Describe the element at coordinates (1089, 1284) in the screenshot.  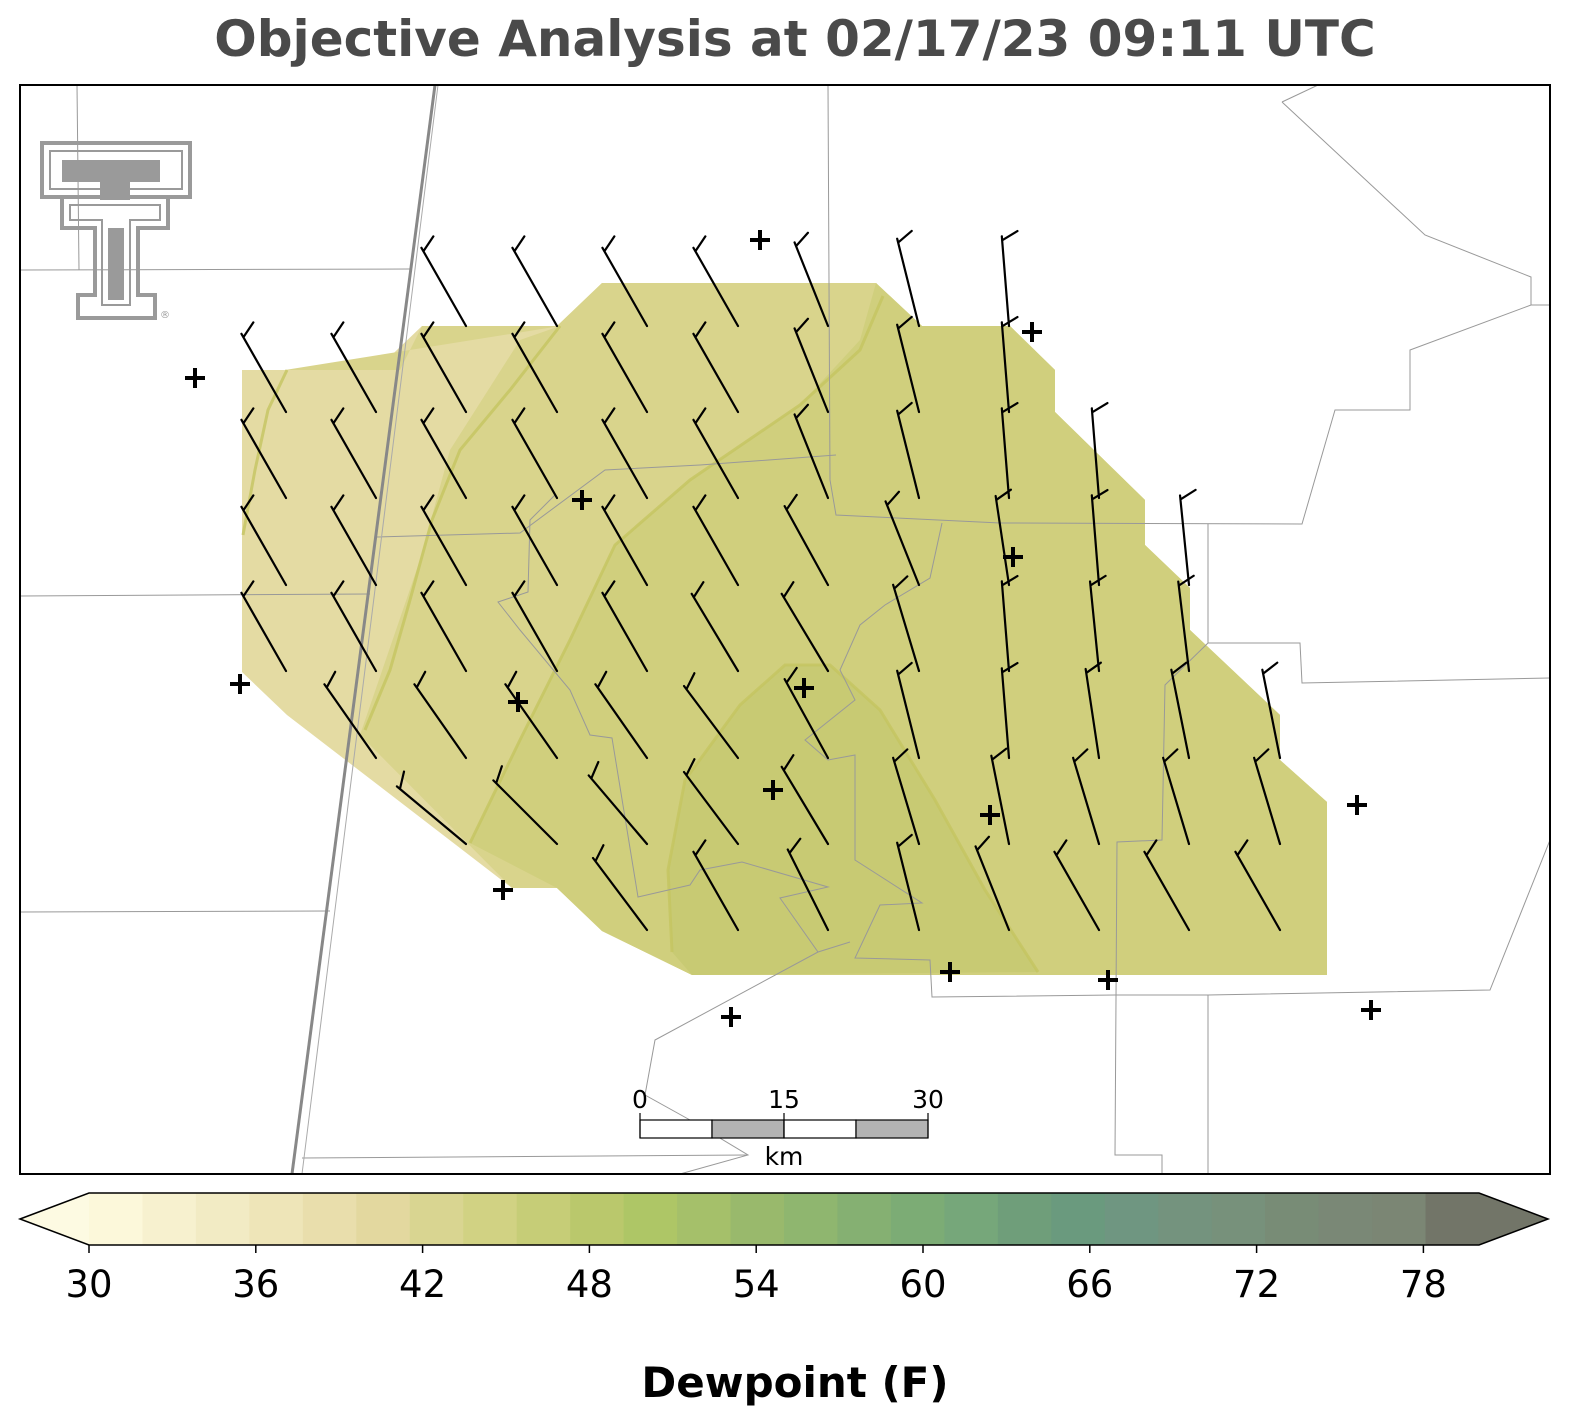
I see `colorbar-tick-label: 66` at that location.